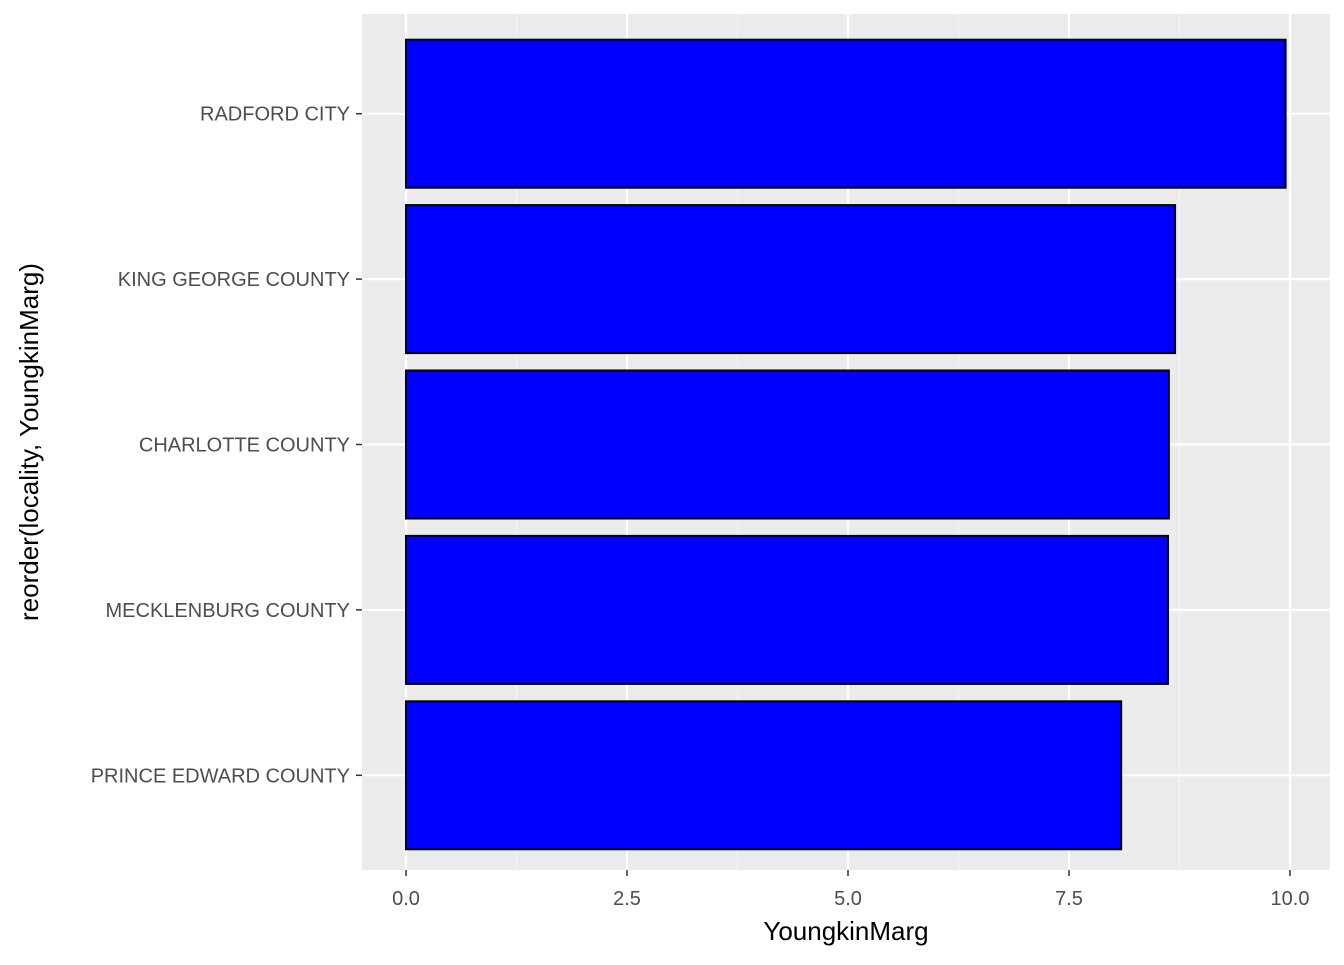  I want to click on x-tick-label: 10.0, so click(1290, 899).